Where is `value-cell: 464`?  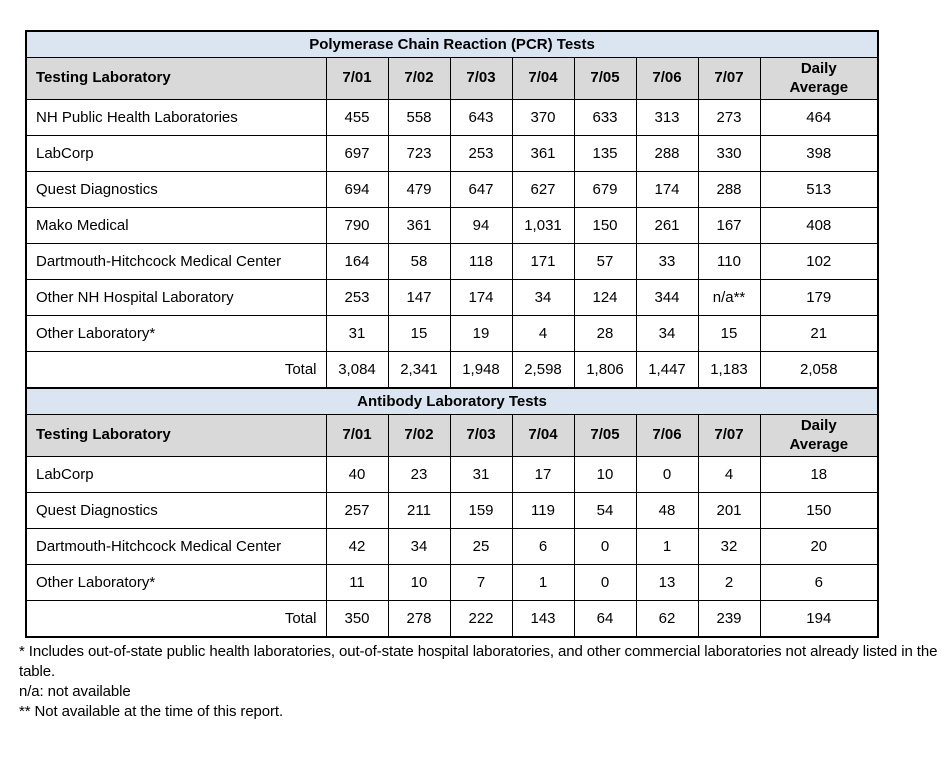
value-cell: 464 is located at coordinates (819, 117).